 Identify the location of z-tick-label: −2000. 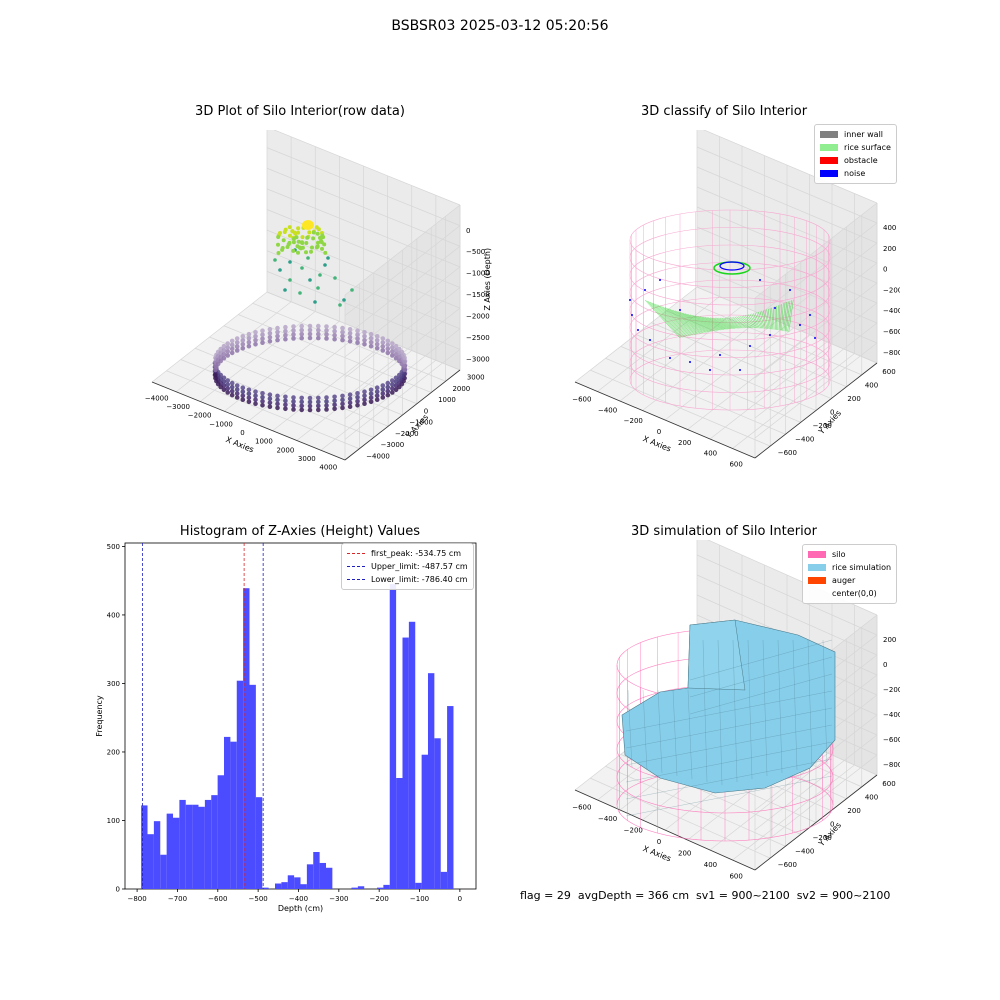
(478, 317).